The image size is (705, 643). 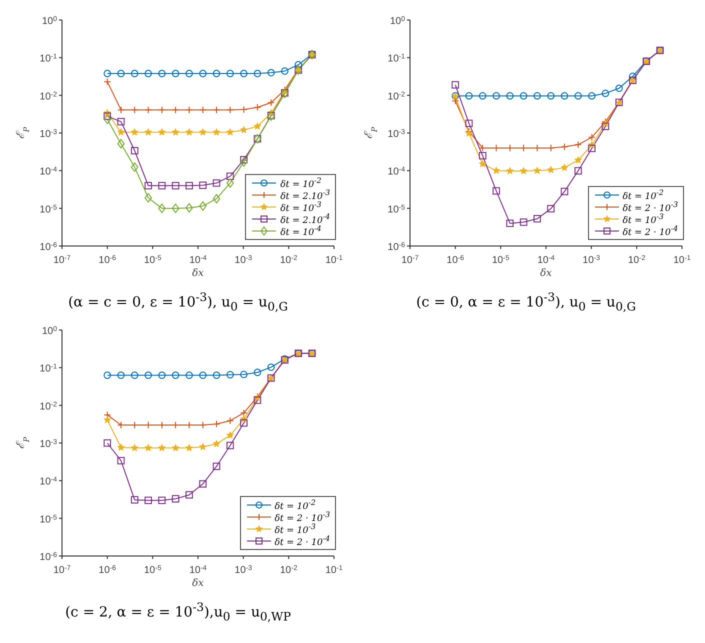 What do you see at coordinates (305, 219) in the screenshot?
I see `legend-label: δt = 2.10$^{-4}$` at bounding box center [305, 219].